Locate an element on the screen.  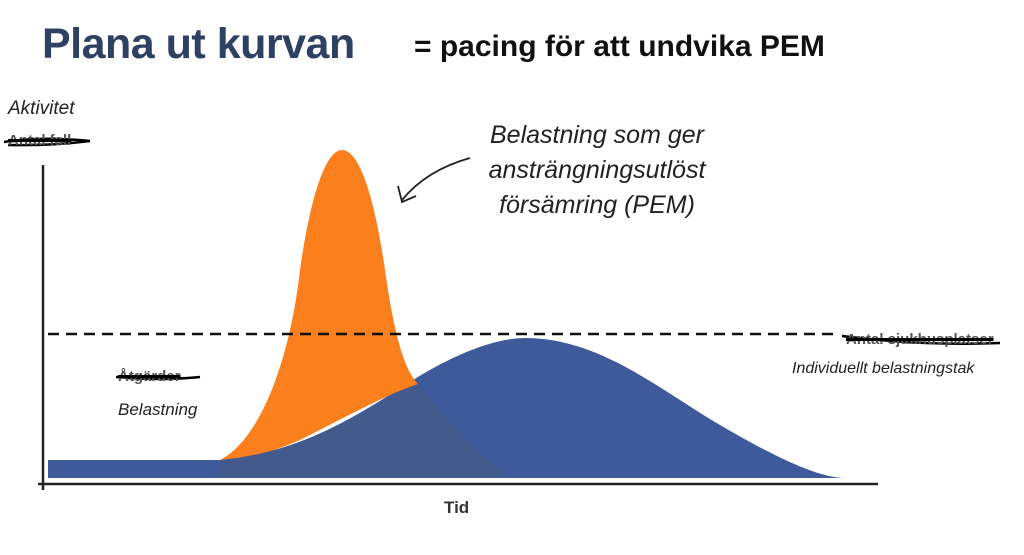
y-axis-label: Aktivitet is located at coordinates (41, 108).